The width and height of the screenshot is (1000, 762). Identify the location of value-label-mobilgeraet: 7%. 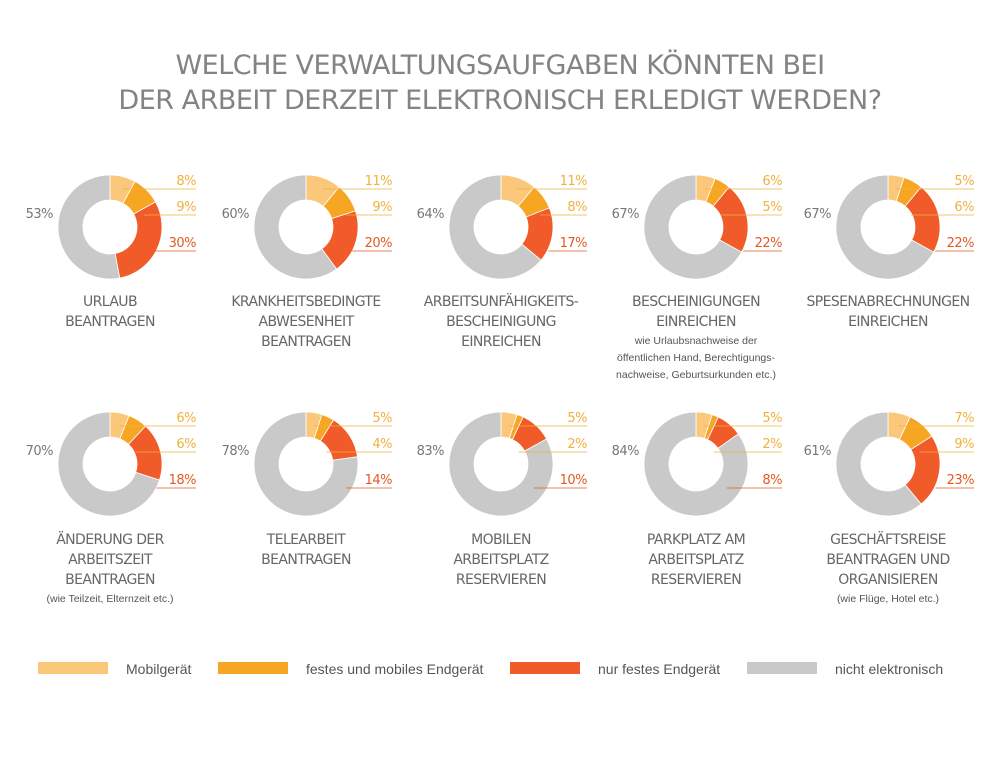
(964, 418).